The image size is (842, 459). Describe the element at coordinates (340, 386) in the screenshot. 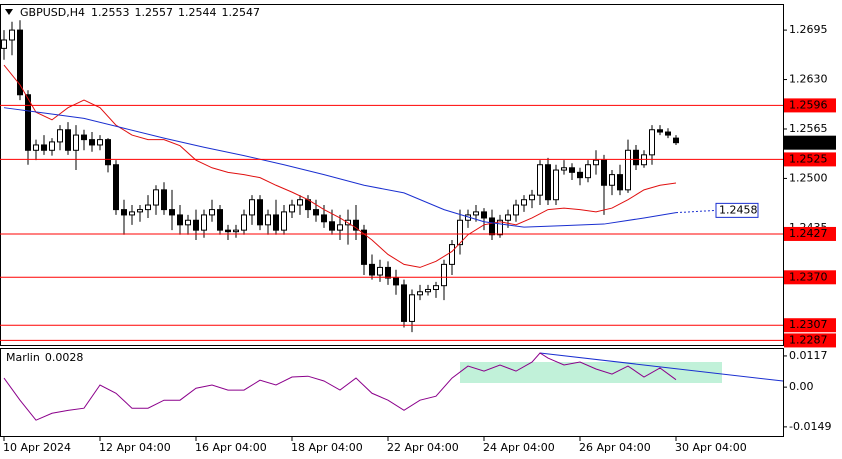

I see `indicator-line` at that location.